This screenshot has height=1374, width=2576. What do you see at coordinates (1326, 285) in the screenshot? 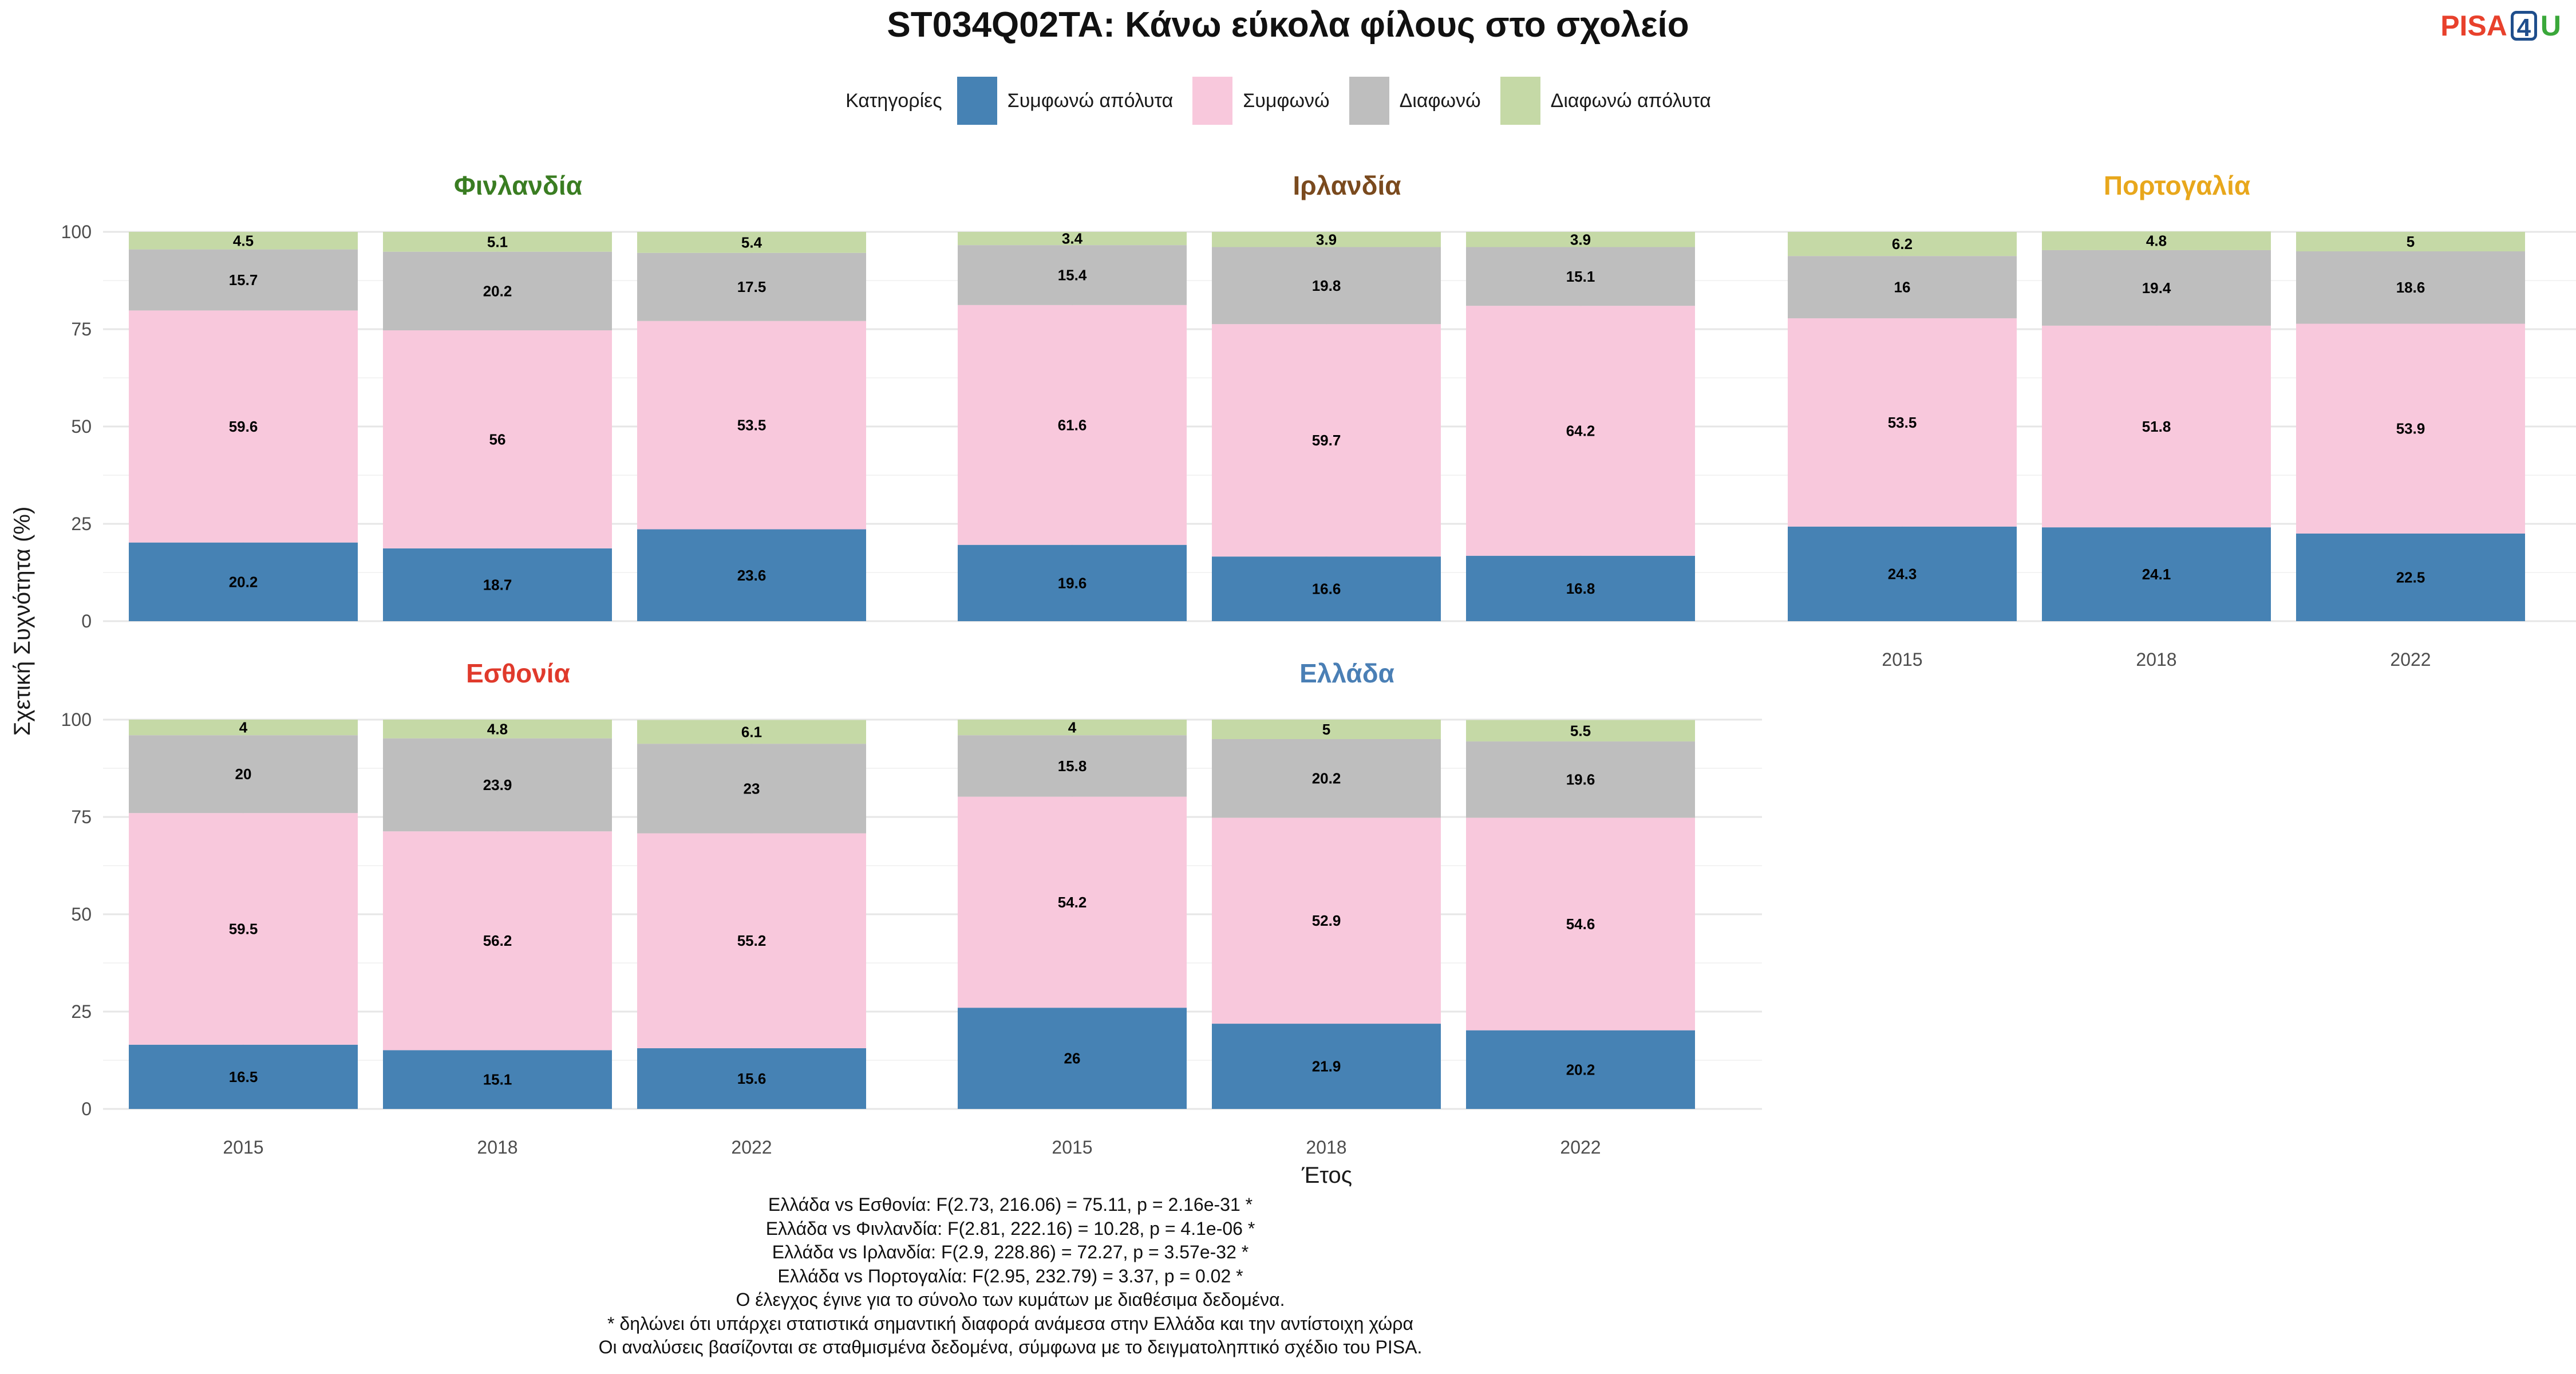
I see `data-label: 19.8` at bounding box center [1326, 285].